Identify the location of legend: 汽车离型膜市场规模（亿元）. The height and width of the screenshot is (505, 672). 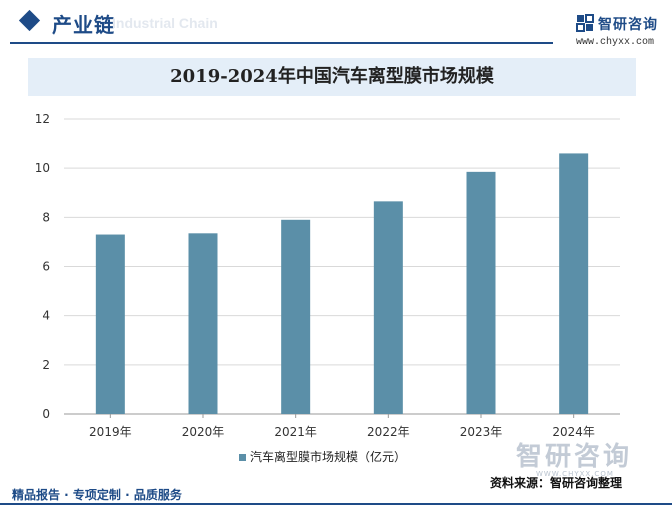
(322, 456).